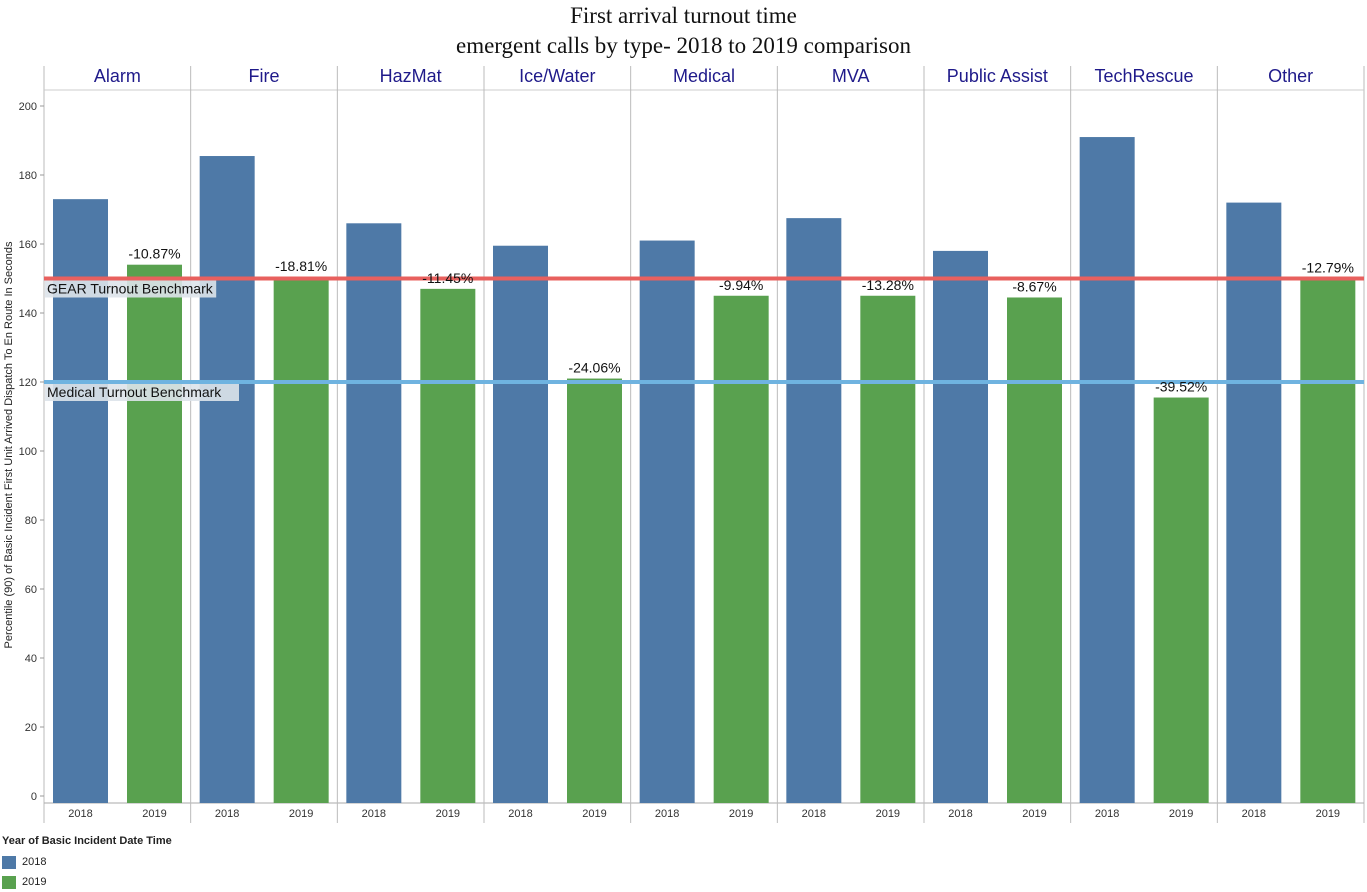 The image size is (1367, 892). I want to click on panel-title-medical: Medical, so click(704, 76).